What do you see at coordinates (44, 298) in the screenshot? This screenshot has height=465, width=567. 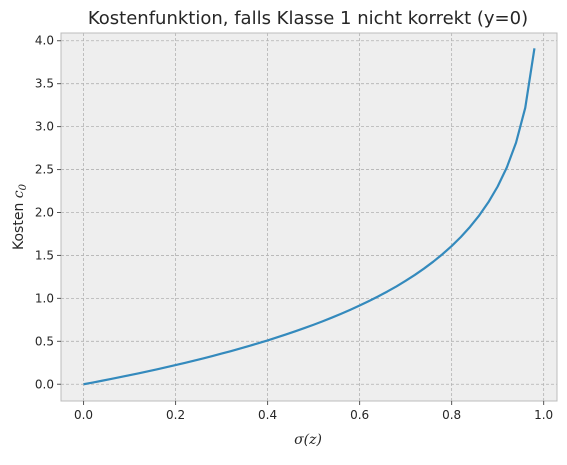 I see `y-tick-label: 1.0` at bounding box center [44, 298].